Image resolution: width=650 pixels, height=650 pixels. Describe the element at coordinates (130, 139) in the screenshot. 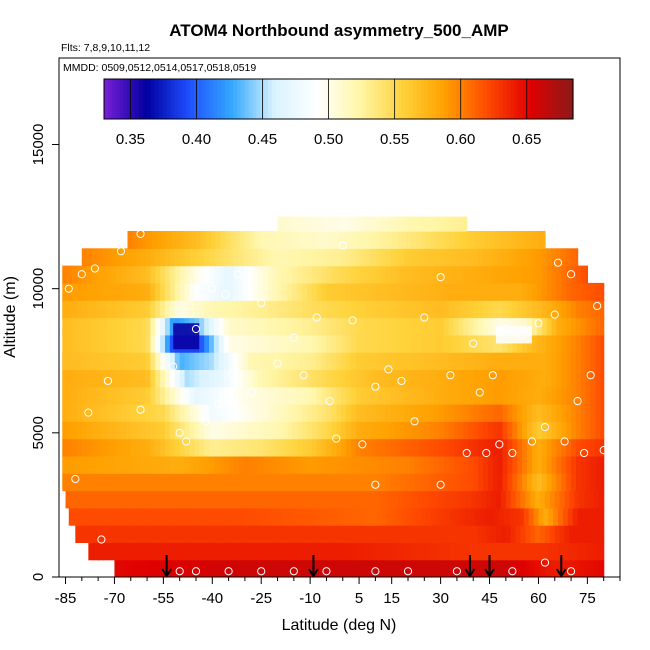

I see `colorbar-tick-label: 0.35` at that location.